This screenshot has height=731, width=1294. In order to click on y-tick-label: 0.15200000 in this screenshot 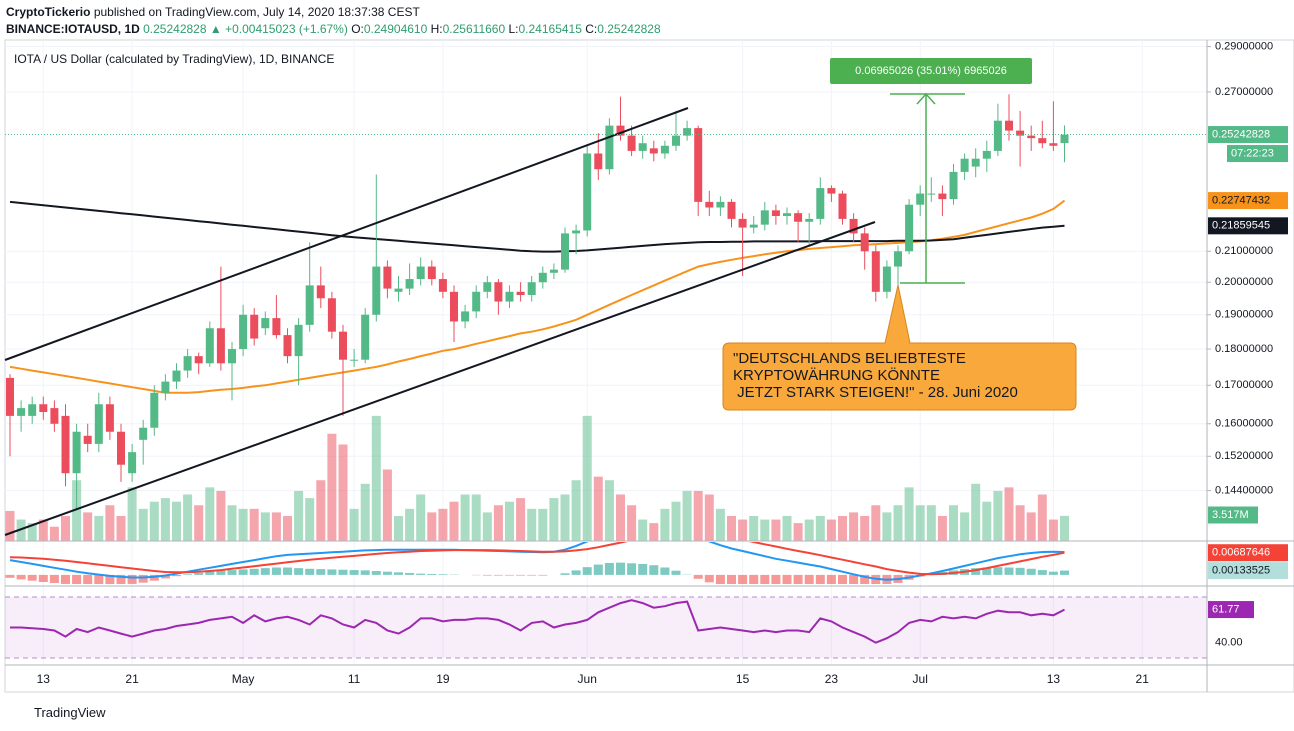, I will do `click(1244, 456)`.